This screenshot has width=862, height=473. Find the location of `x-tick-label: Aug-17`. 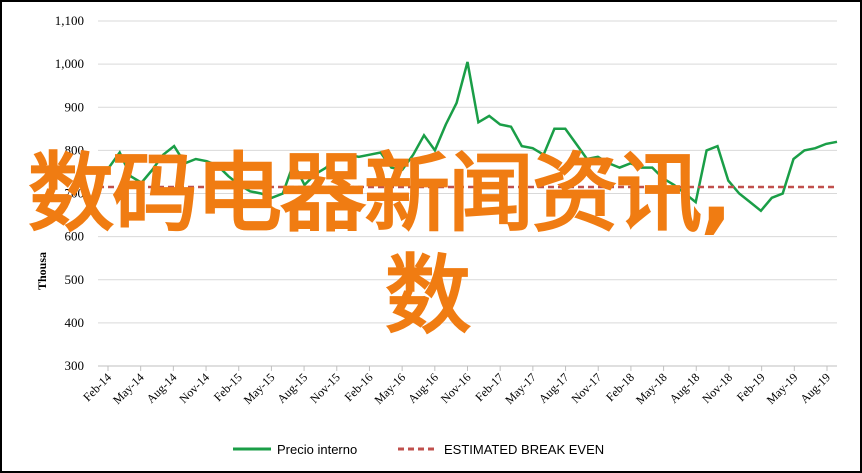

x-tick-label: Aug-17 is located at coordinates (554, 388).